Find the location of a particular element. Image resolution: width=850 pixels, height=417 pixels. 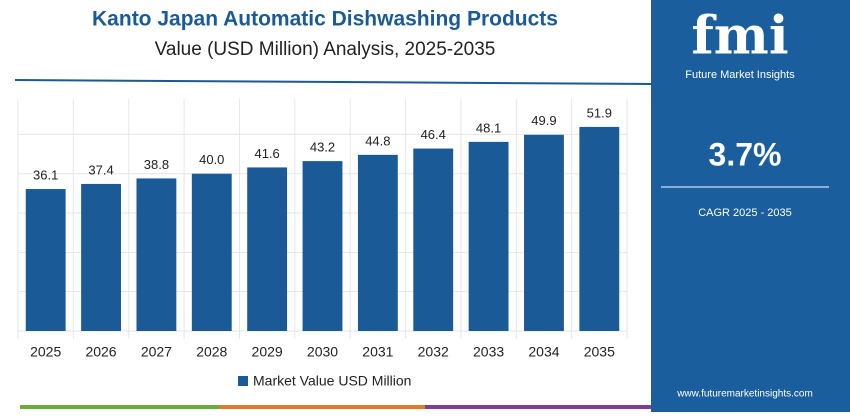

x-tick-label: 2033 is located at coordinates (488, 352).